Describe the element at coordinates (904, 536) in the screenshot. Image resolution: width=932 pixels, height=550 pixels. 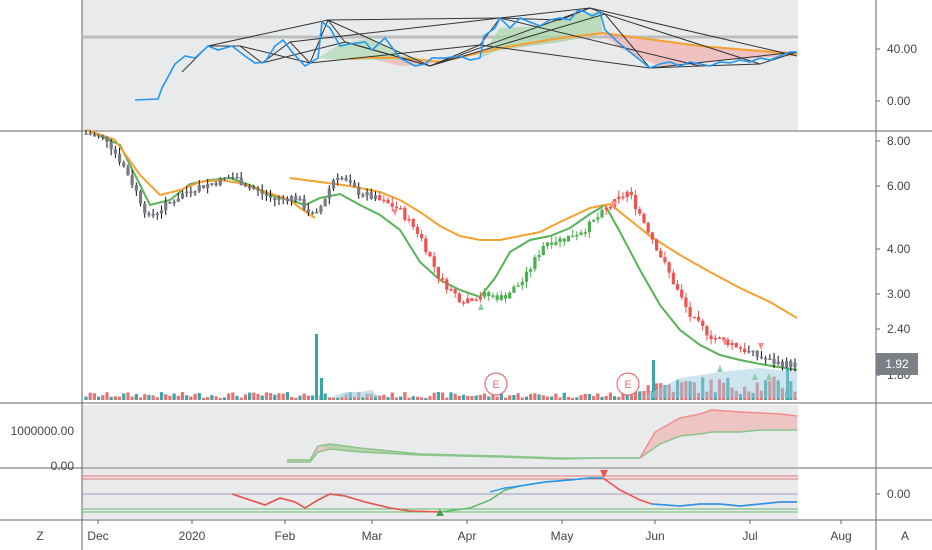
I see `auto-scale-button: A` at that location.